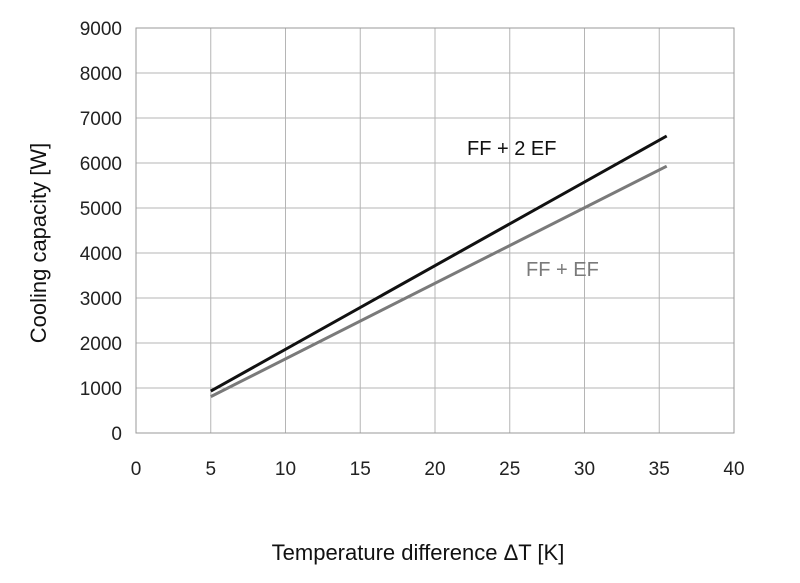 This screenshot has width=800, height=583. What do you see at coordinates (210, 469) in the screenshot?
I see `x-tick-label: 5` at bounding box center [210, 469].